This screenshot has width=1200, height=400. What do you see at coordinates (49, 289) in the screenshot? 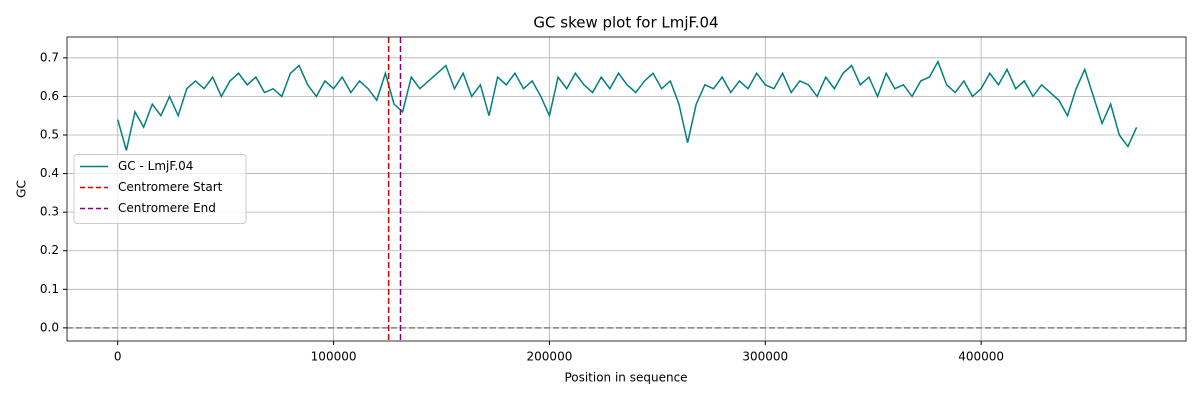
I see `y-tick-label: 0.1` at bounding box center [49, 289].